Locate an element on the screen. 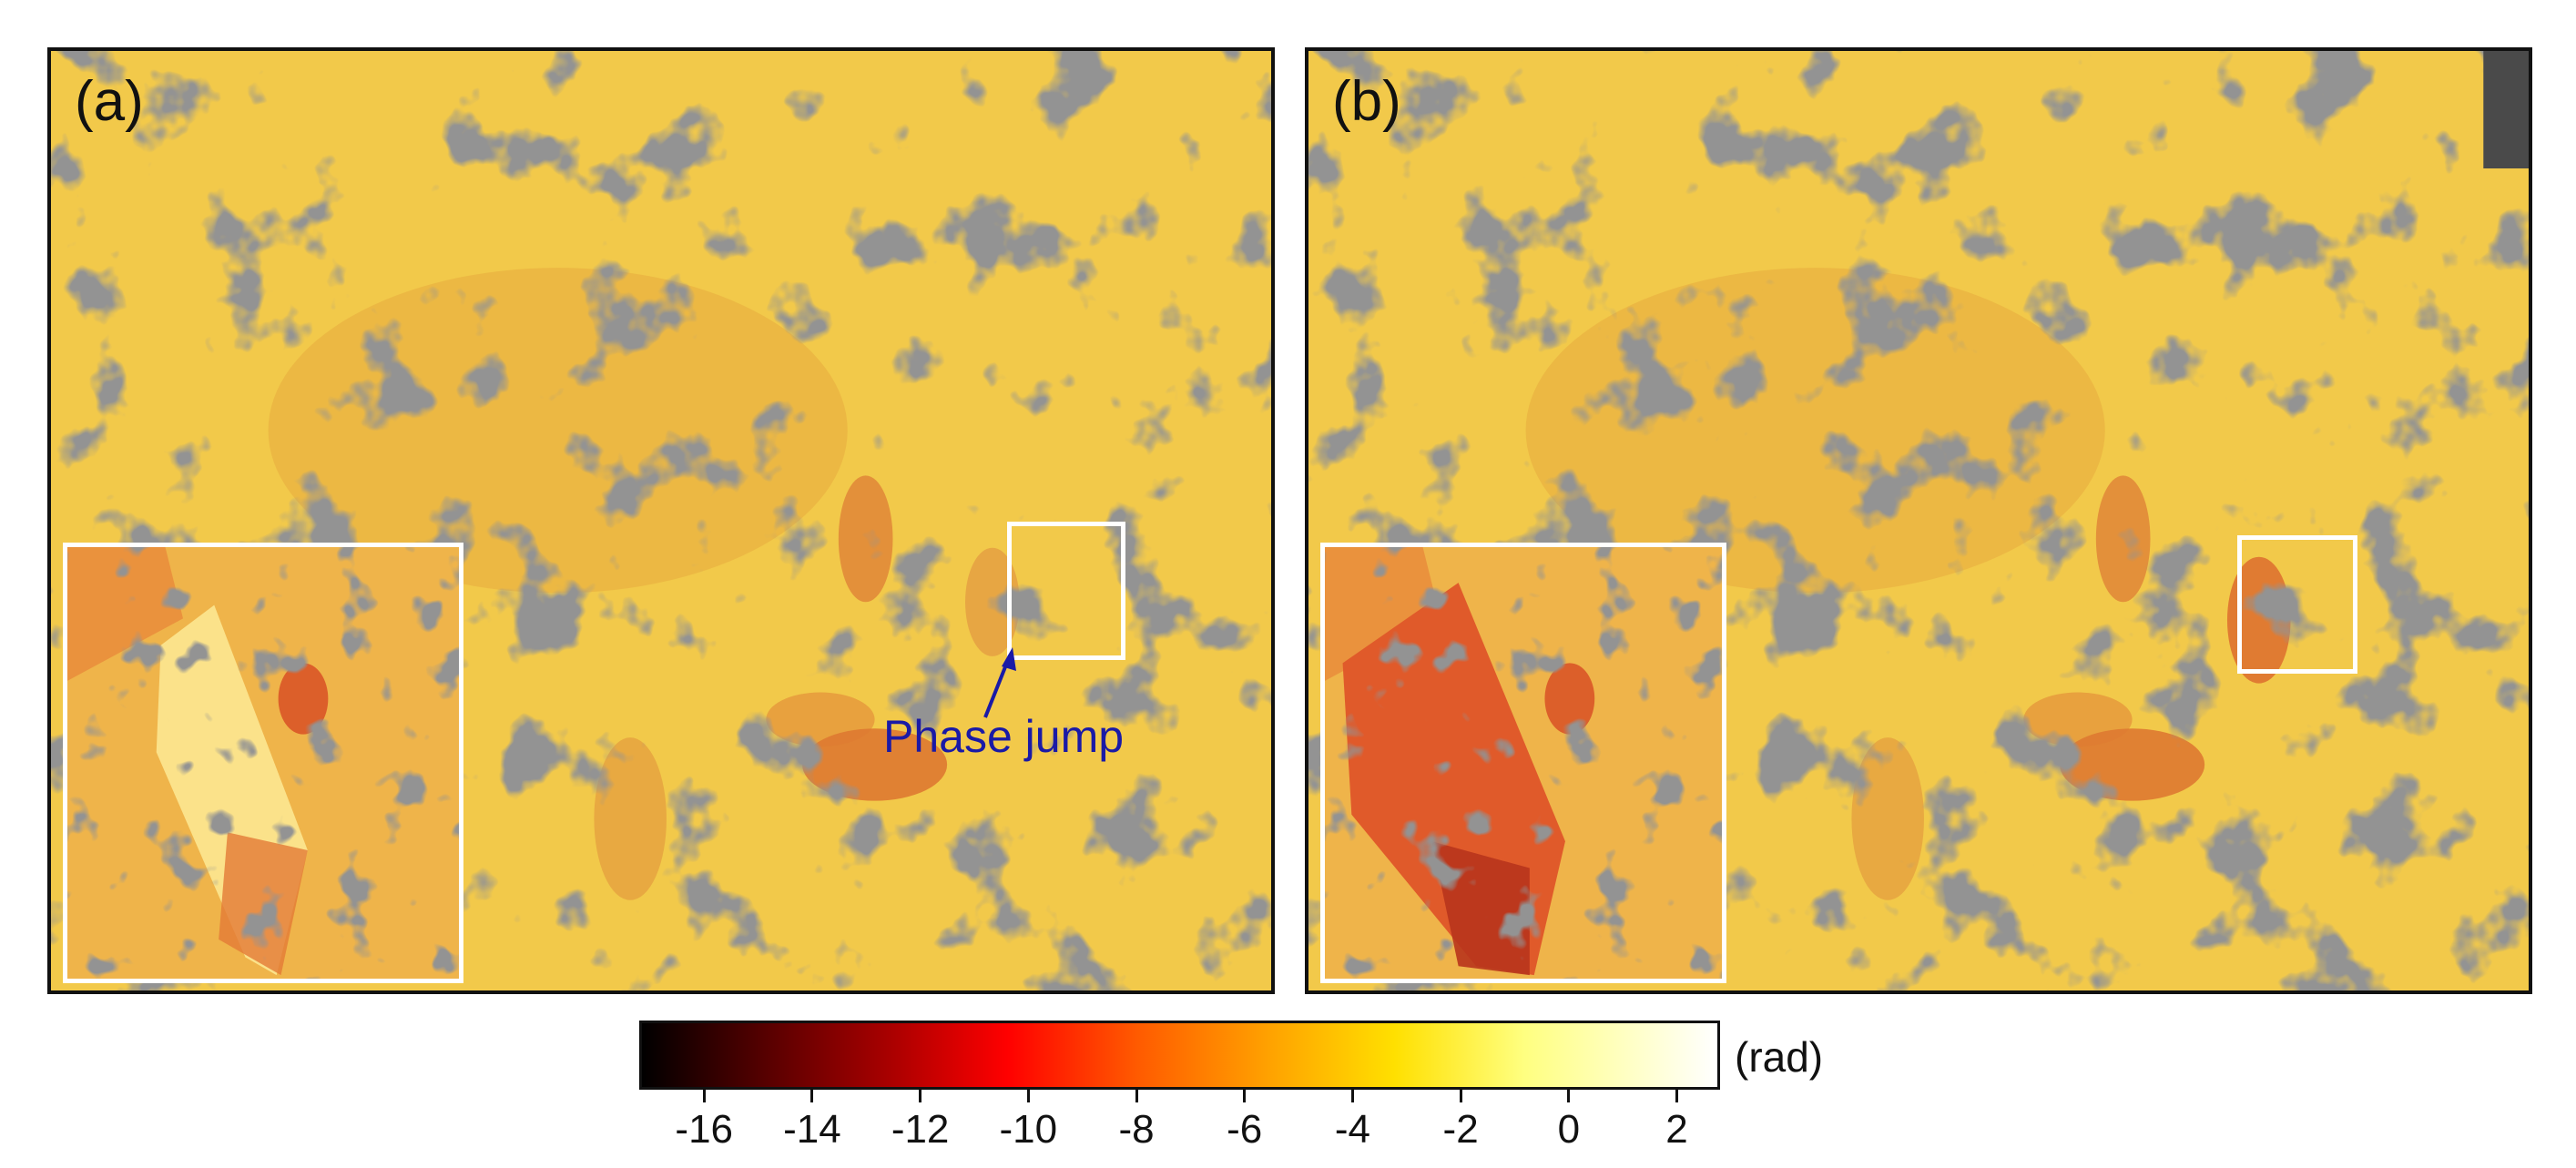 The width and height of the screenshot is (2576, 1168). colorbar is located at coordinates (1179, 1056).